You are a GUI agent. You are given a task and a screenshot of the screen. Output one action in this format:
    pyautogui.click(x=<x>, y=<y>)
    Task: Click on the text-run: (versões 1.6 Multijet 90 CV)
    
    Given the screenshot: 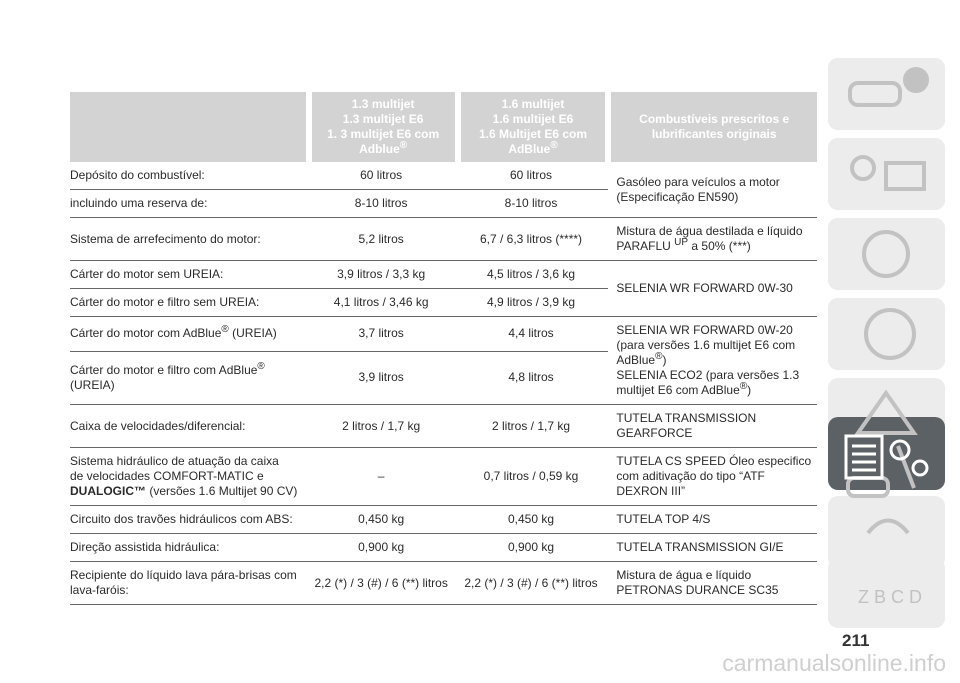 What is the action you would take?
    pyautogui.click(x=222, y=491)
    